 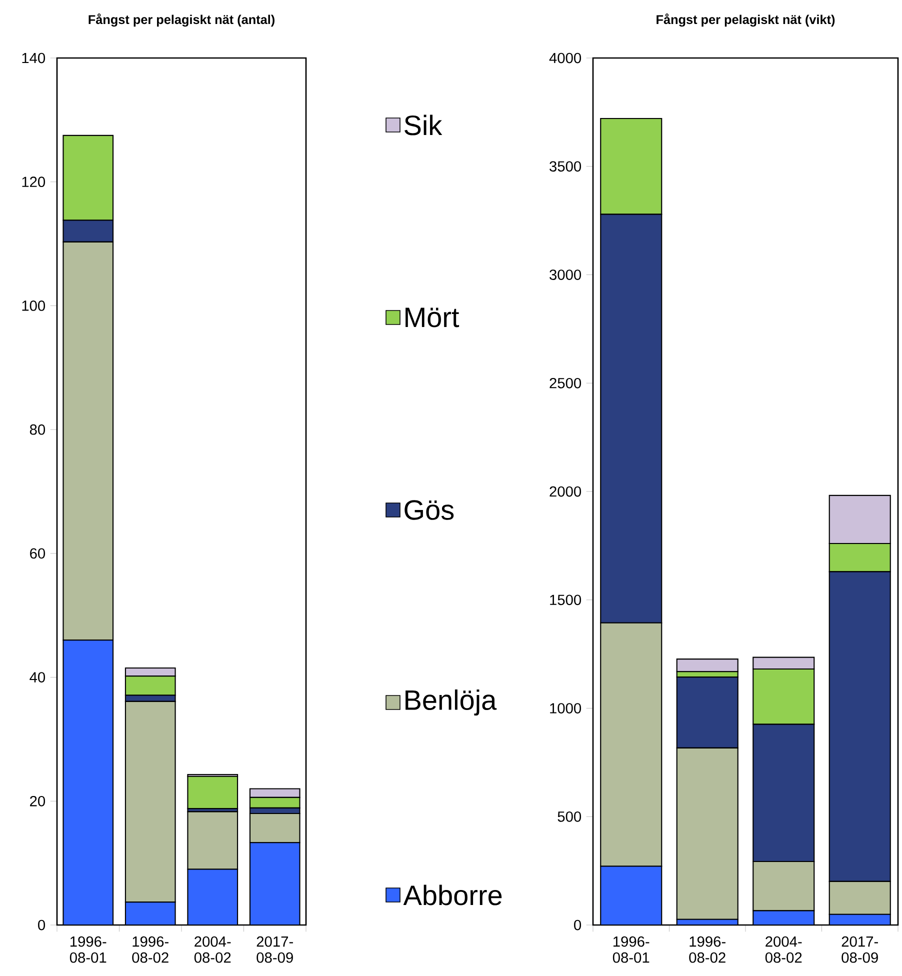 What do you see at coordinates (566, 600) in the screenshot?
I see `y-tick-label: 1500` at bounding box center [566, 600].